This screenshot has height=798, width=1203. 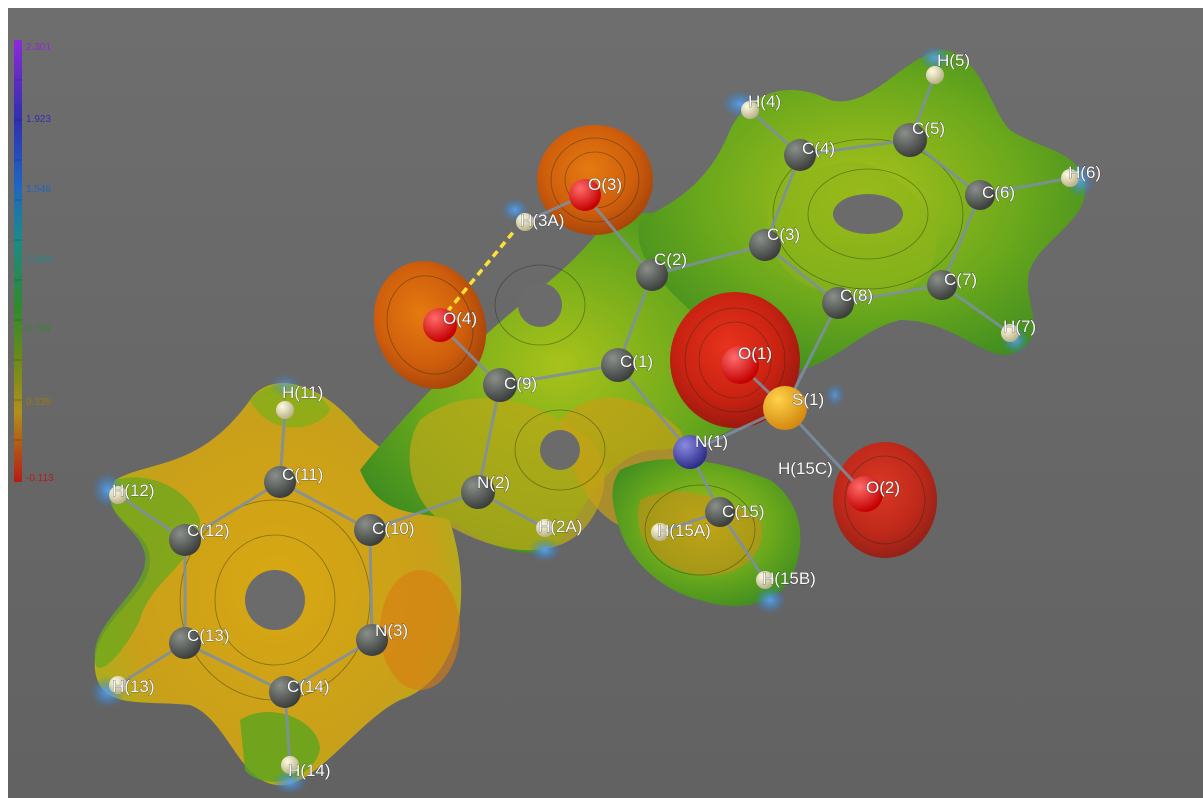 I want to click on color-scale-bar, so click(x=18, y=261).